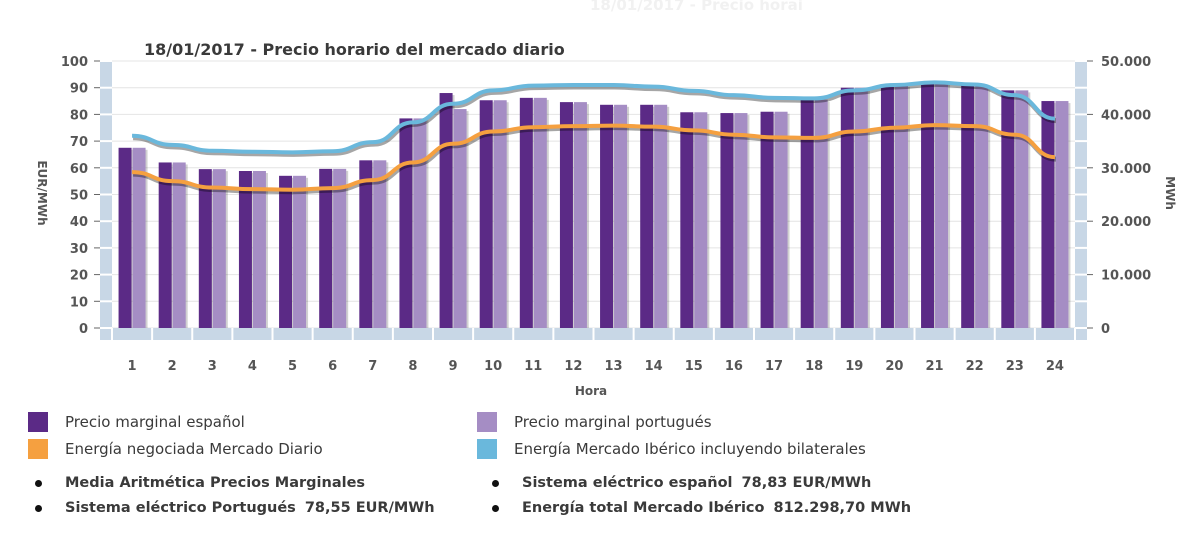 This screenshot has height=542, width=1198. I want to click on x-tick-label: 11, so click(533, 366).